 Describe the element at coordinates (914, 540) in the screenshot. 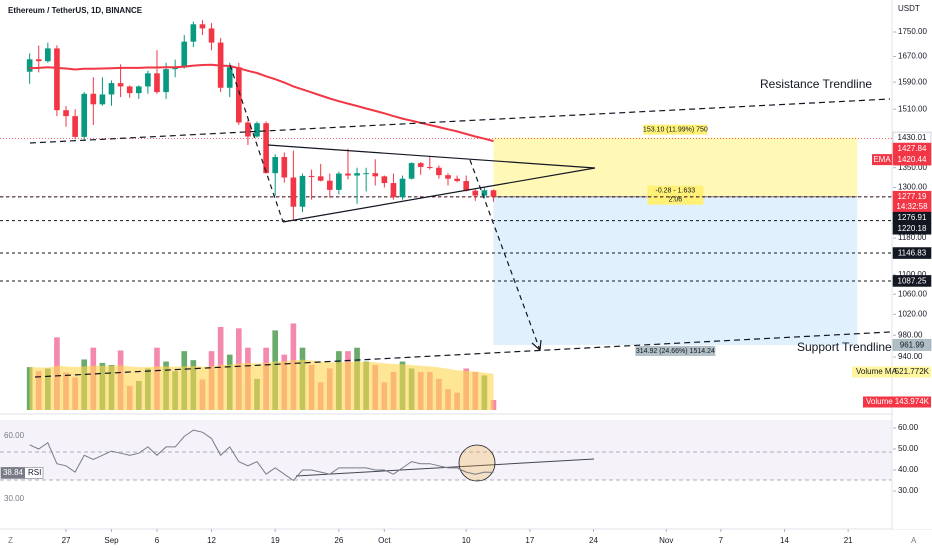

I see `ui-icon-right: A` at that location.